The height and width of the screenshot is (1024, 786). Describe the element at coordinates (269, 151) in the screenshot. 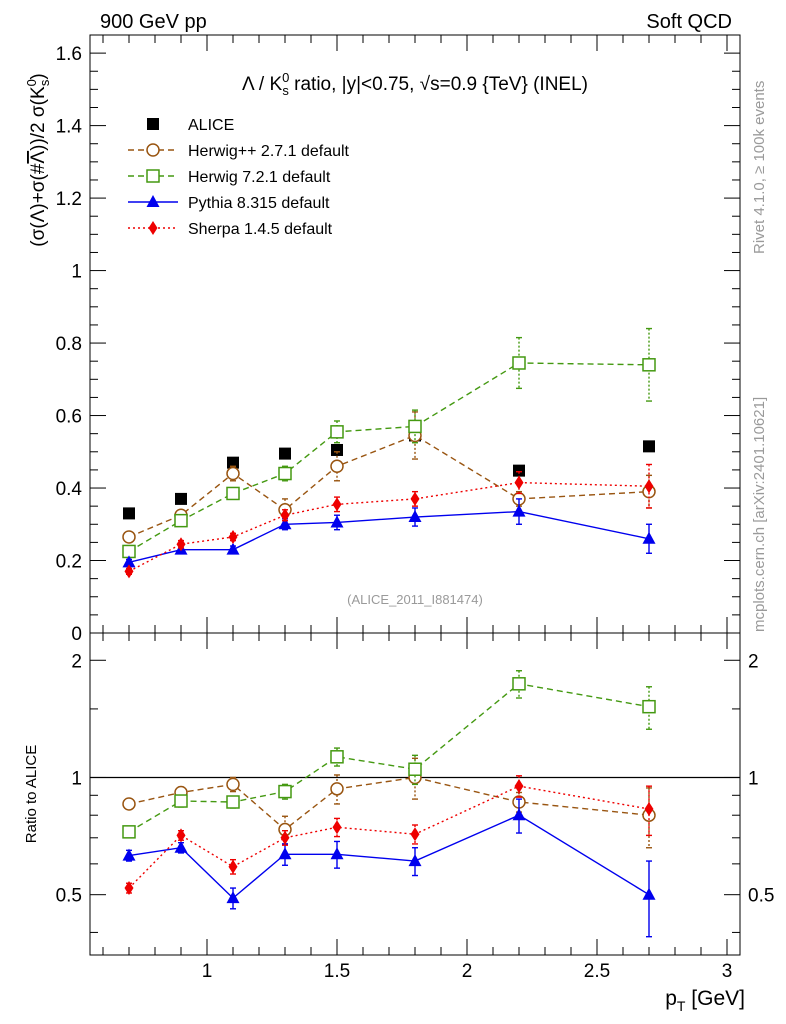

I see `legend-label: Herwig++ 2.7.1 default` at that location.